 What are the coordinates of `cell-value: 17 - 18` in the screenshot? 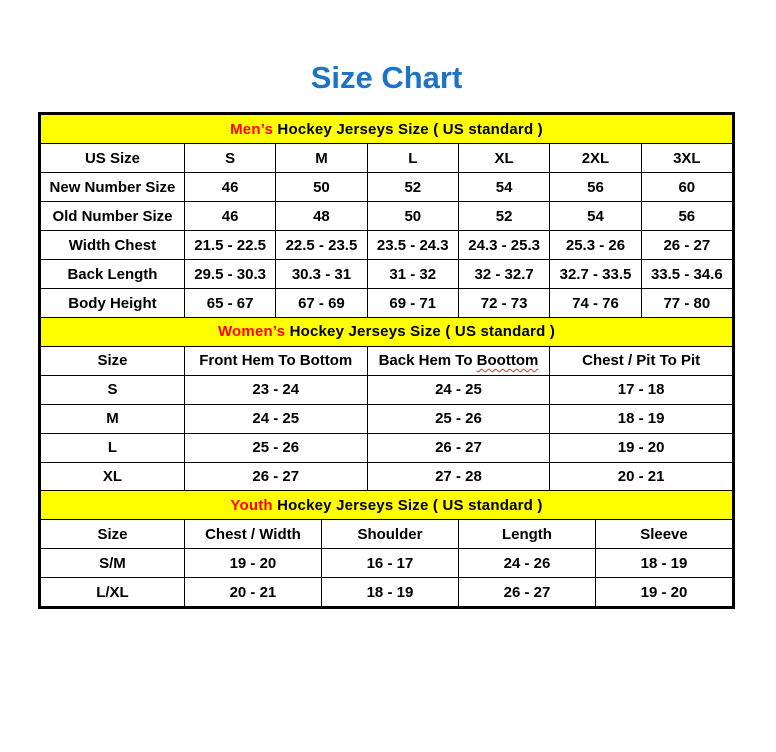 It's located at (641, 389).